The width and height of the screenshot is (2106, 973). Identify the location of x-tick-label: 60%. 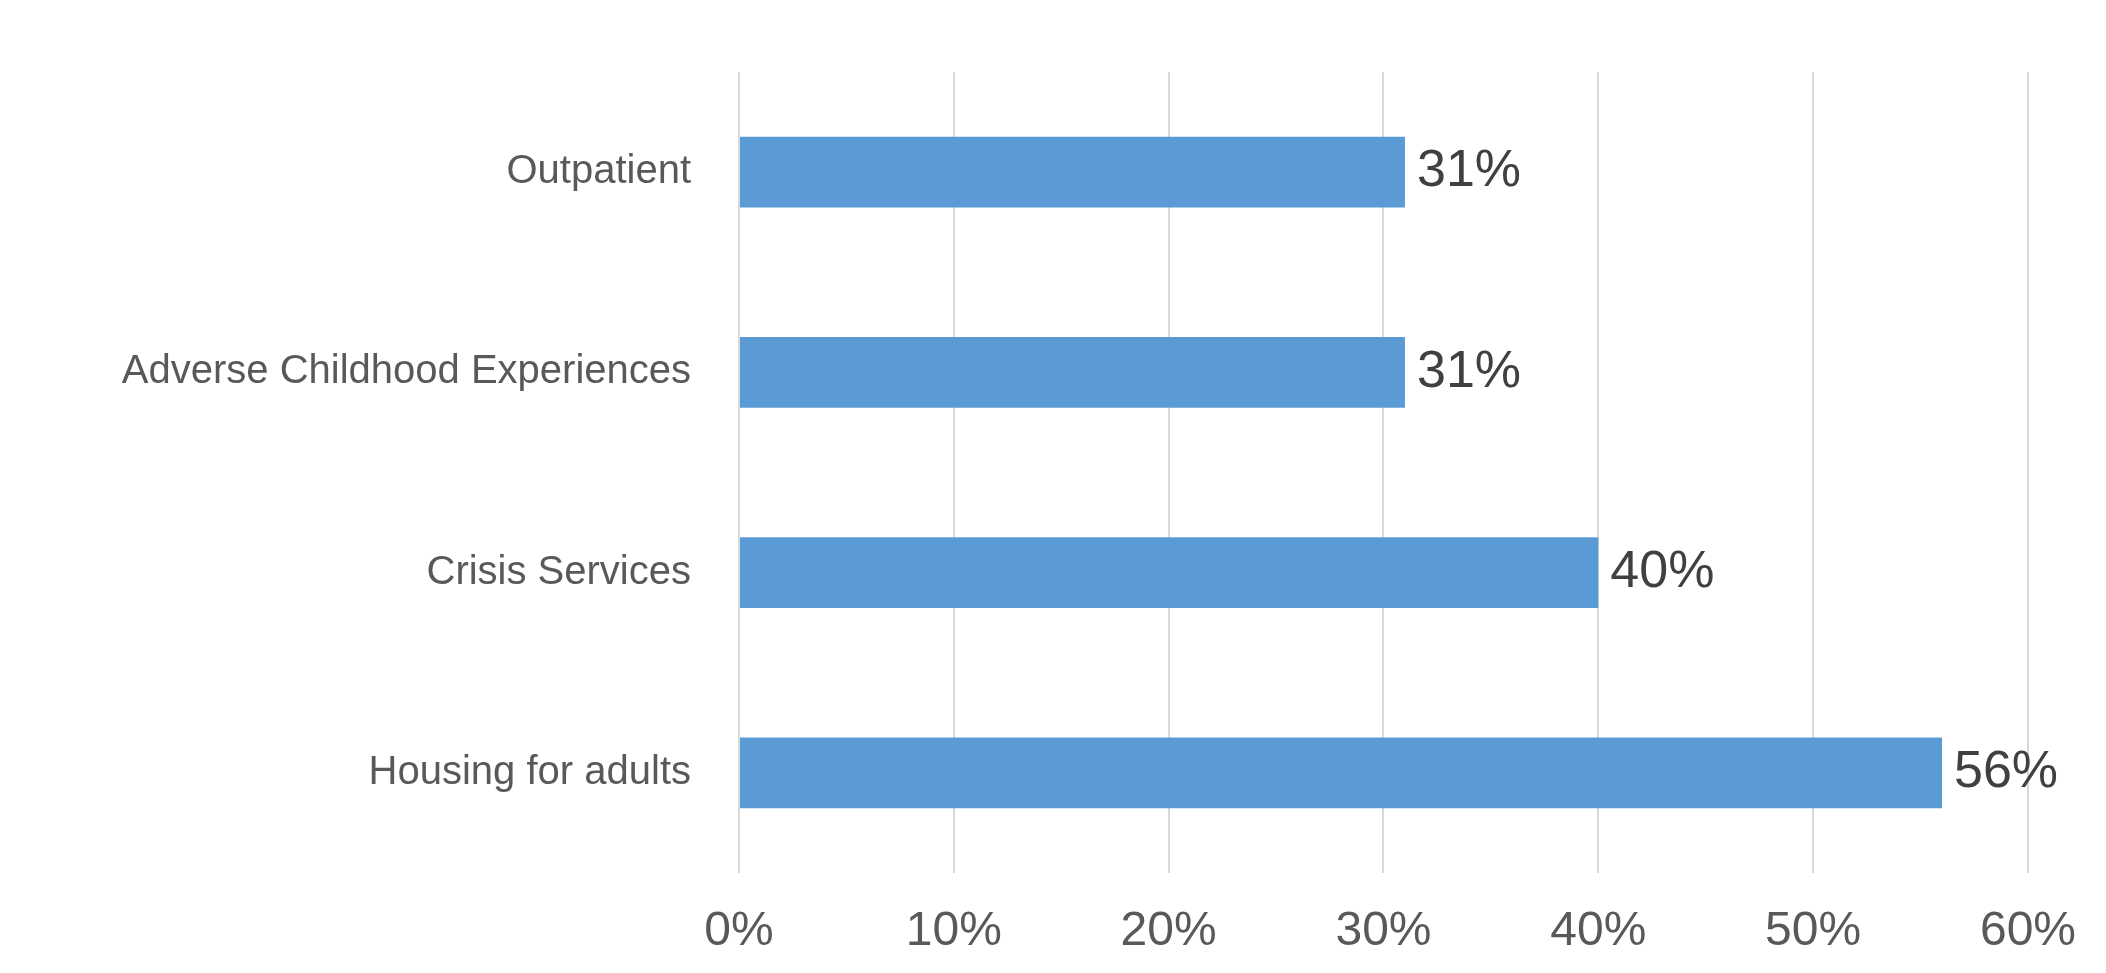
(2027, 929).